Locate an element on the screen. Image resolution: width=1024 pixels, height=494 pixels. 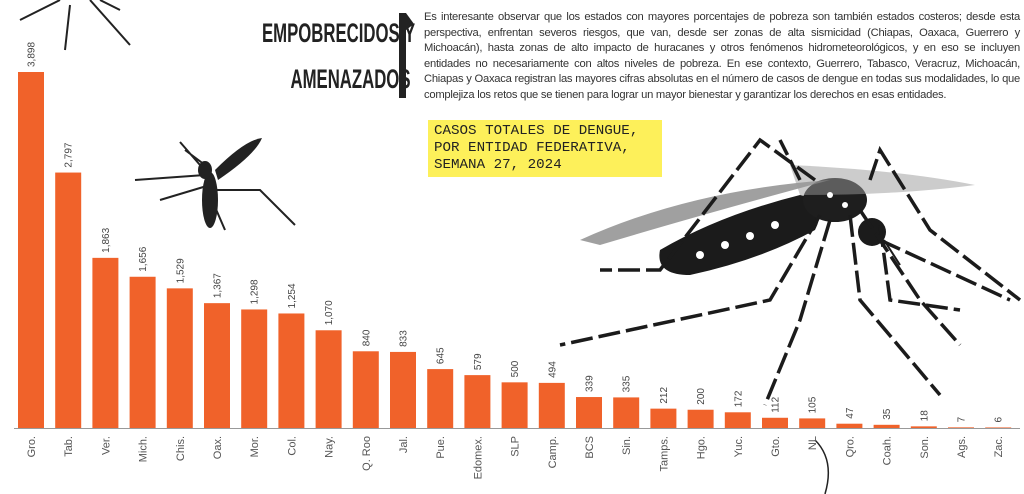
x-tick-label: Col. is located at coordinates (292, 446).